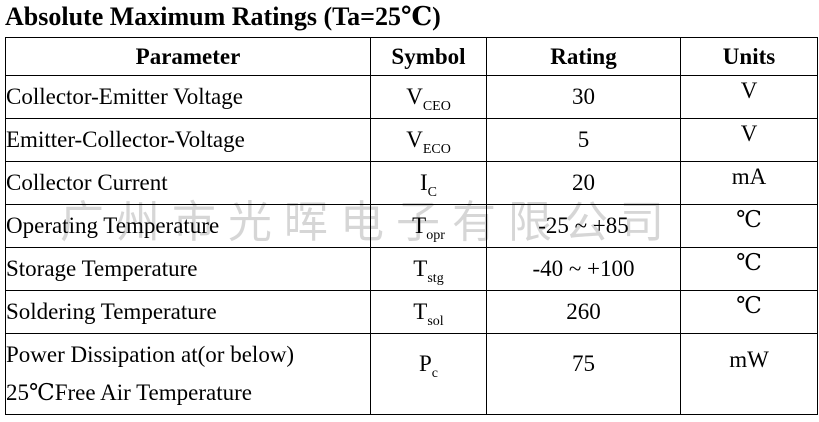  What do you see at coordinates (428, 56) in the screenshot?
I see `header-symbol: Symbol` at bounding box center [428, 56].